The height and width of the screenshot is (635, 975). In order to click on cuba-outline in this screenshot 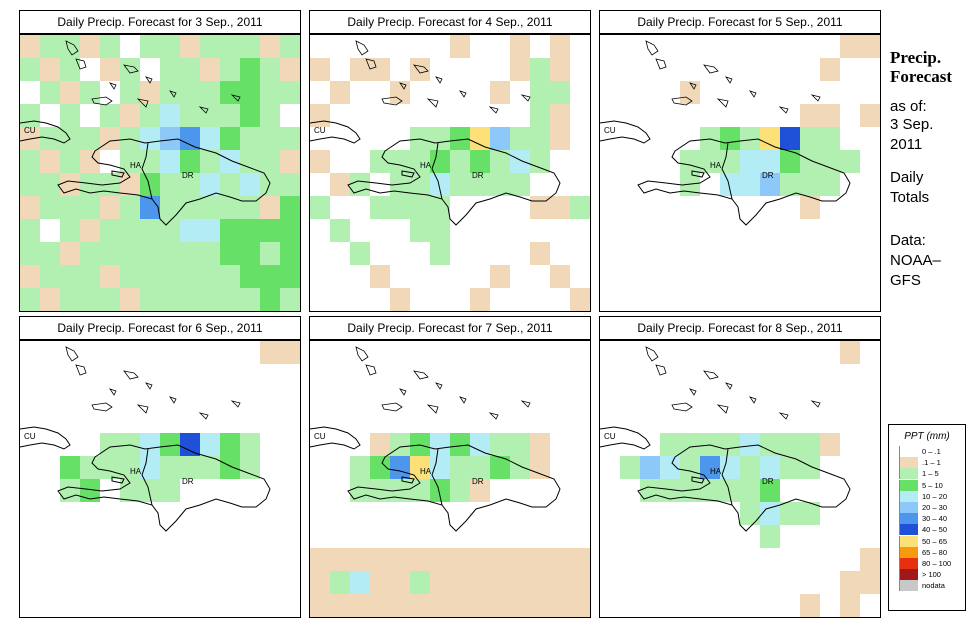, I will do `click(45, 438)`.